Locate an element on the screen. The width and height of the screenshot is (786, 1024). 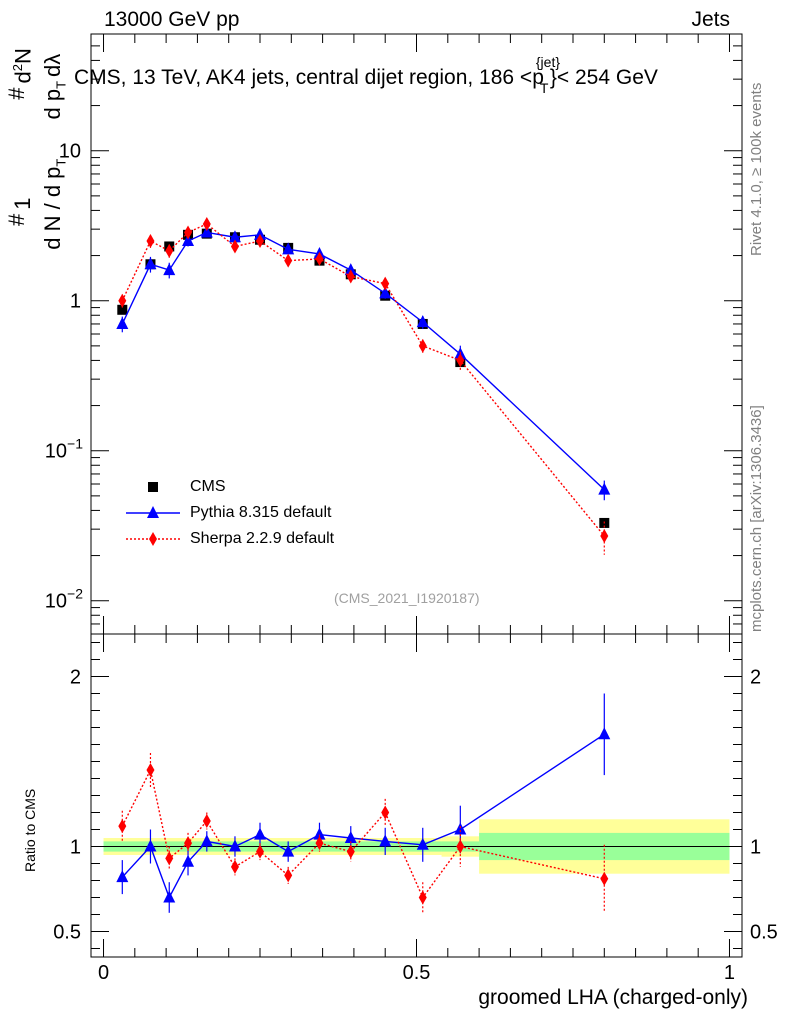
ratio-series-sherpa is located at coordinates (363, 833).